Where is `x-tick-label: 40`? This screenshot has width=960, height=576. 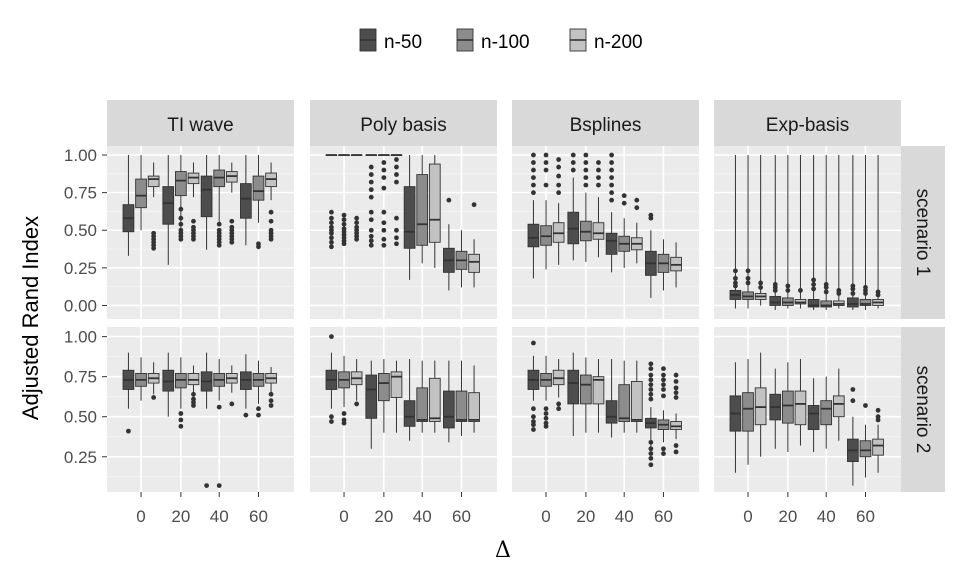
x-tick-label: 40 is located at coordinates (624, 516).